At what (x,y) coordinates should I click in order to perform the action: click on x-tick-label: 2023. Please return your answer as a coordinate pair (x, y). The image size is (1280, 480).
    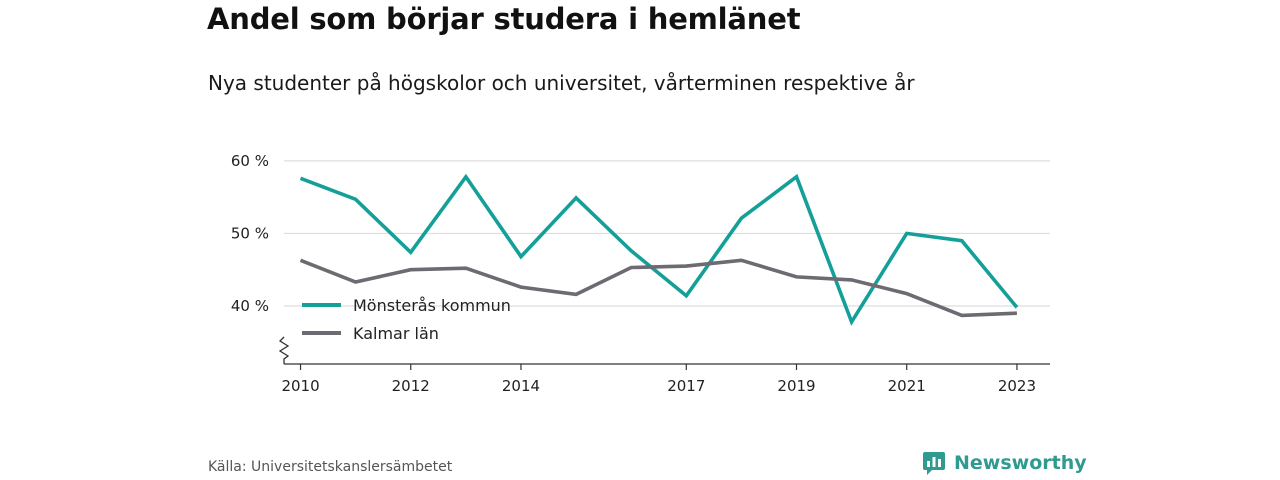
    Looking at the image, I should click on (1017, 386).